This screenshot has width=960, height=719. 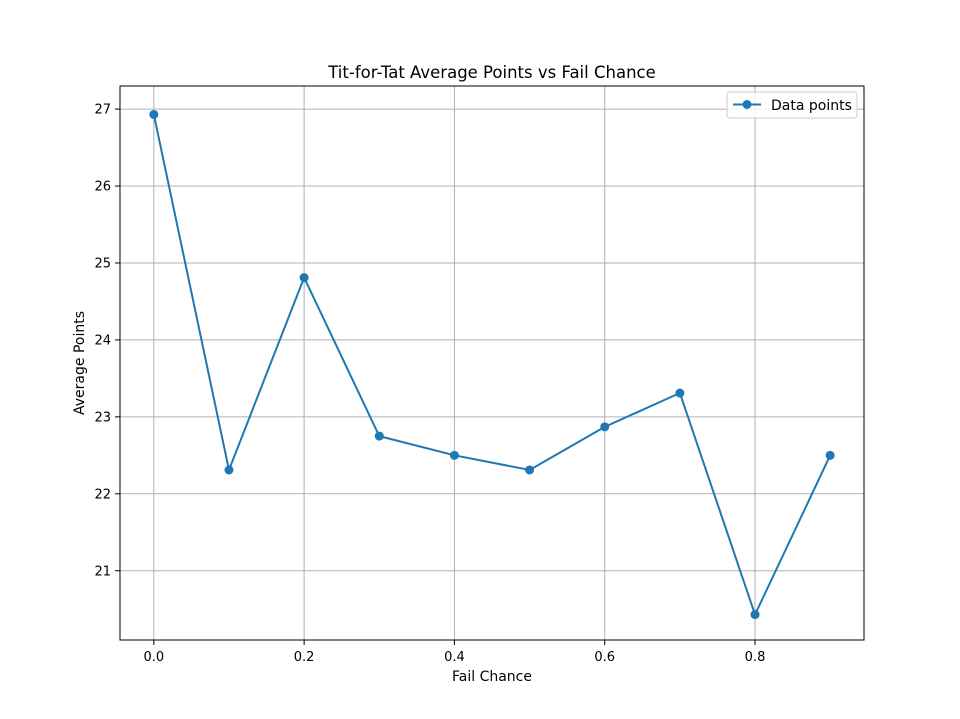 I want to click on y-axis-label: Average Points, so click(x=80, y=363).